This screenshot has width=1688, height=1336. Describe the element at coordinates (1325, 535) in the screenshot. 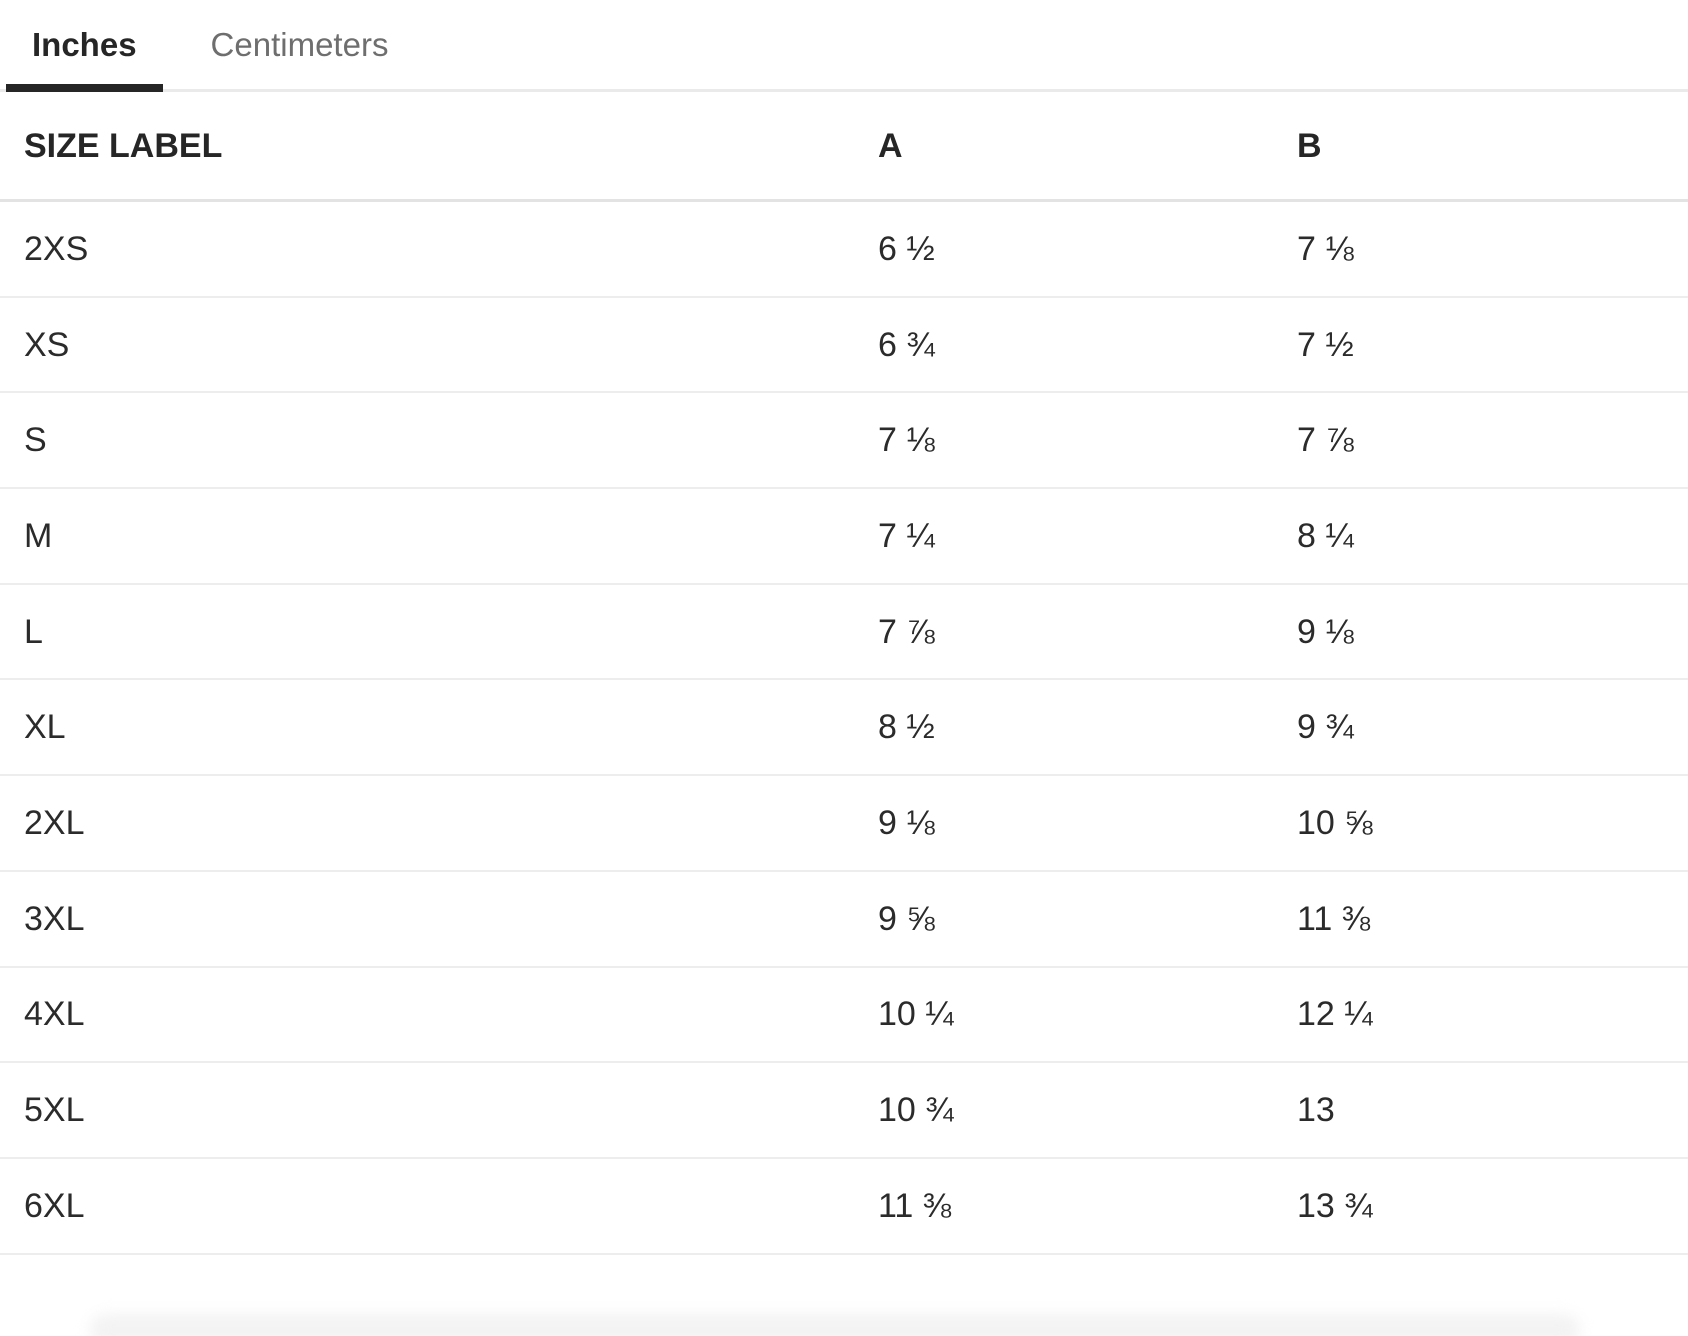

I see `value-b-cell: 8 ¼` at that location.